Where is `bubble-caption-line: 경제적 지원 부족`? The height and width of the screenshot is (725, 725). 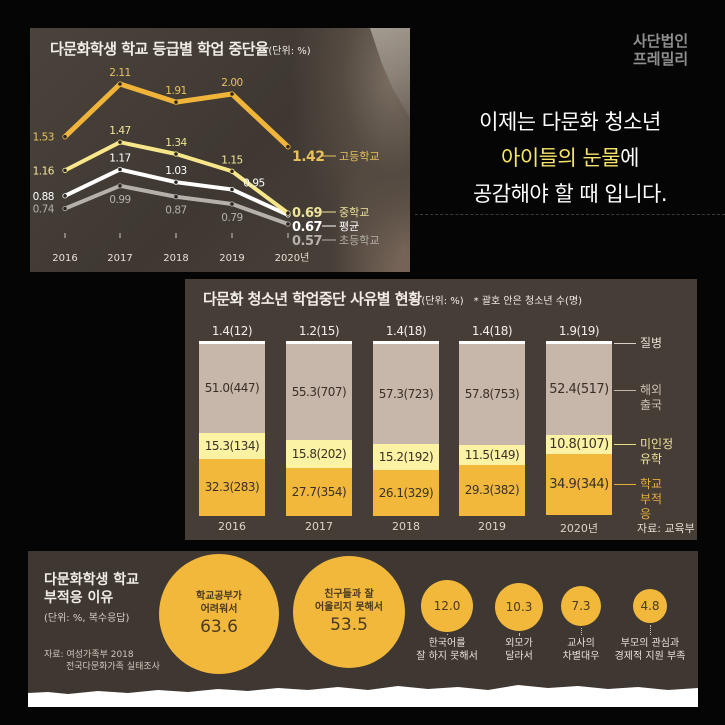 bubble-caption-line: 경제적 지원 부족 is located at coordinates (650, 656).